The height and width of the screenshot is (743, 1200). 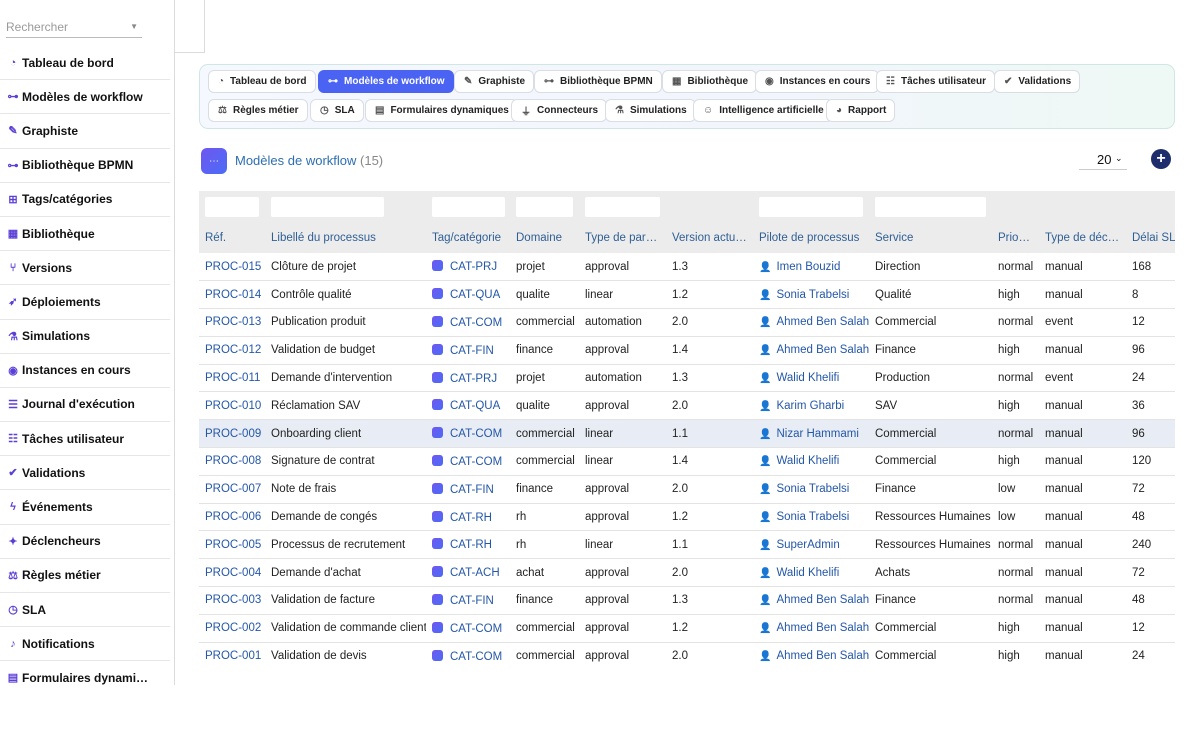 I want to click on gauge-icon: ◔, so click(x=221, y=81).